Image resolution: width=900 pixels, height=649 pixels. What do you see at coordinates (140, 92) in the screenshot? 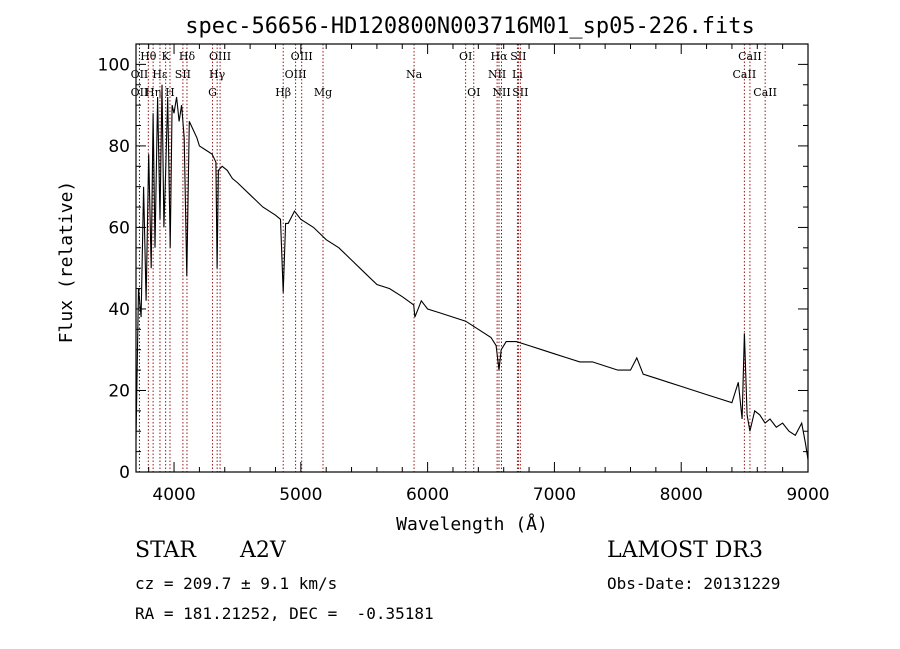
I see `line-label-0: OII` at bounding box center [140, 92].